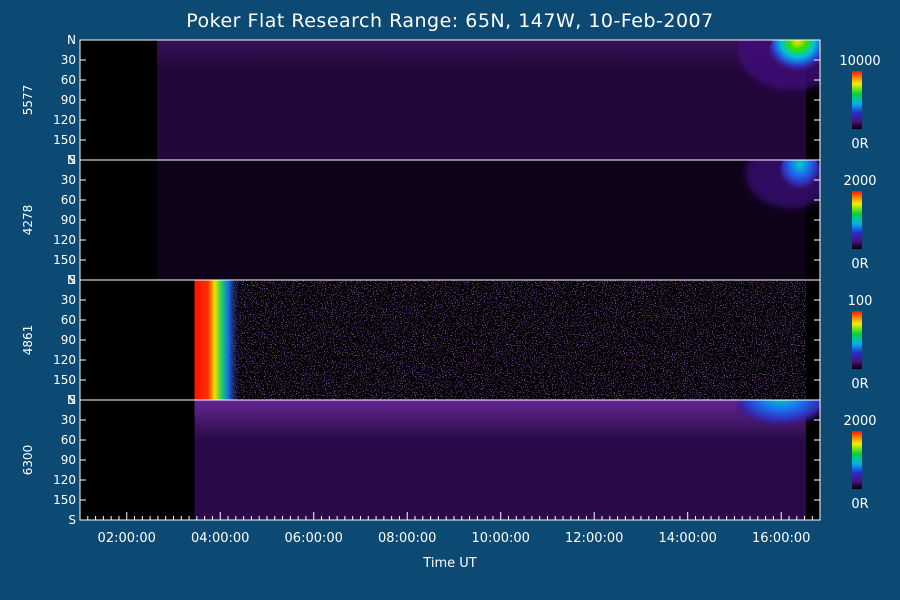 This screenshot has height=600, width=900. I want to click on data-region, so click(482, 220).